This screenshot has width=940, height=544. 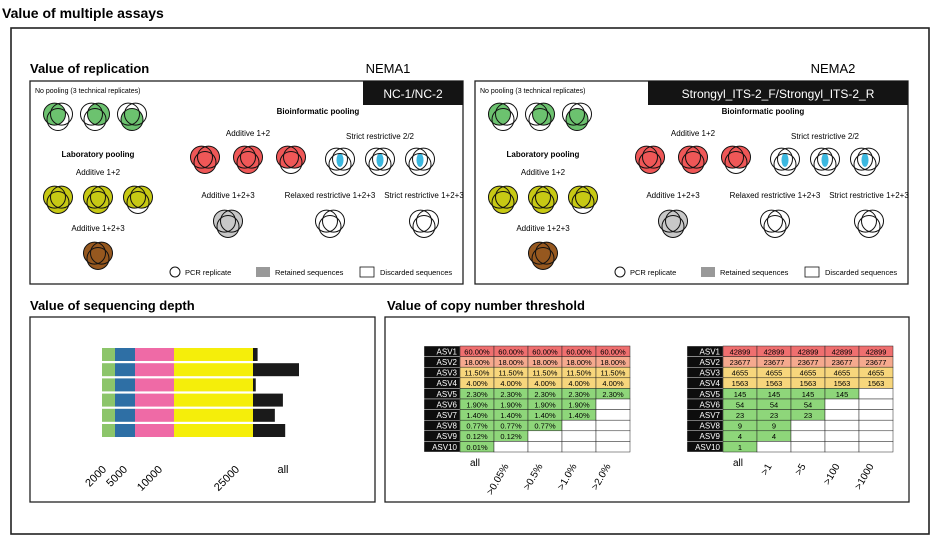 What do you see at coordinates (545, 351) in the screenshot?
I see `table-cell-value: 60.00%` at bounding box center [545, 351].